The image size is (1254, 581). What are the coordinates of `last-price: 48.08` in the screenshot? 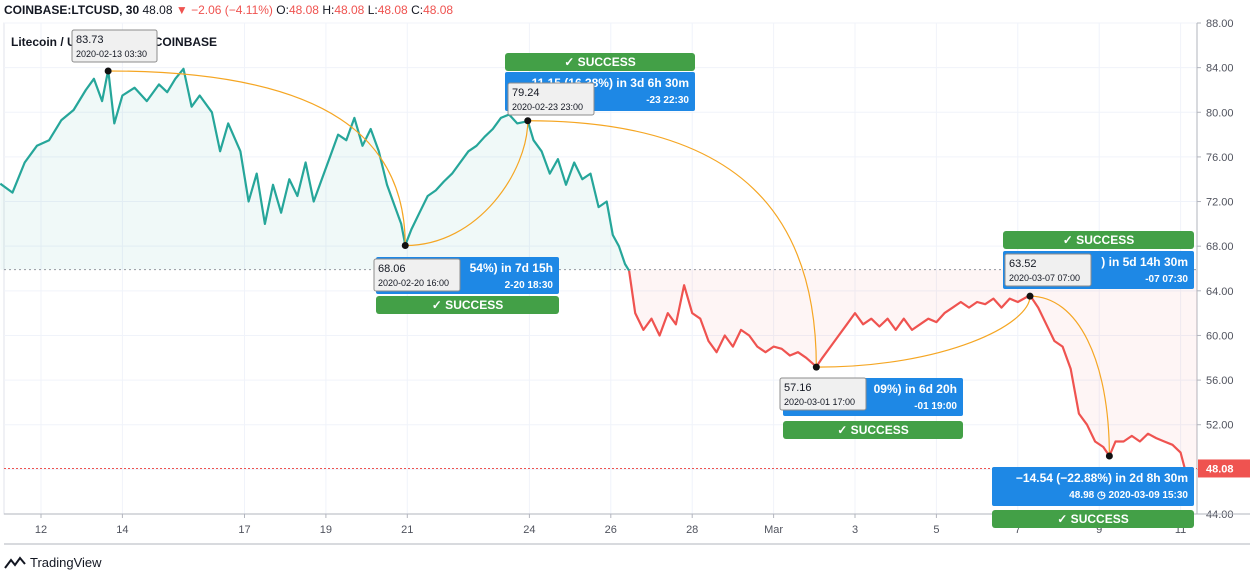 It's located at (157, 10).